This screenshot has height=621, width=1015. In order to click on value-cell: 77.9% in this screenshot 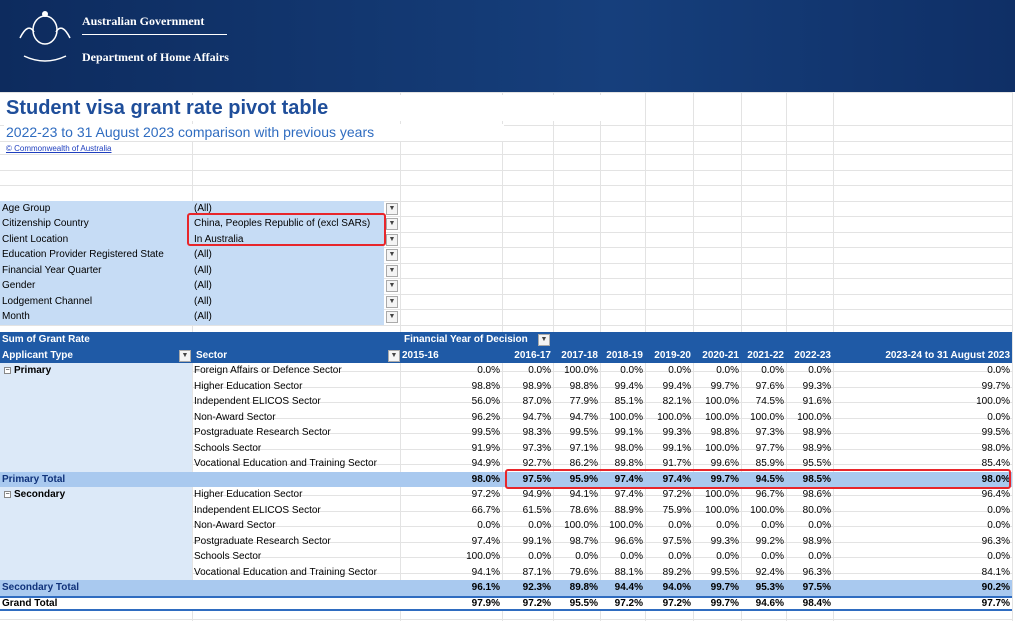, I will do `click(583, 401)`.